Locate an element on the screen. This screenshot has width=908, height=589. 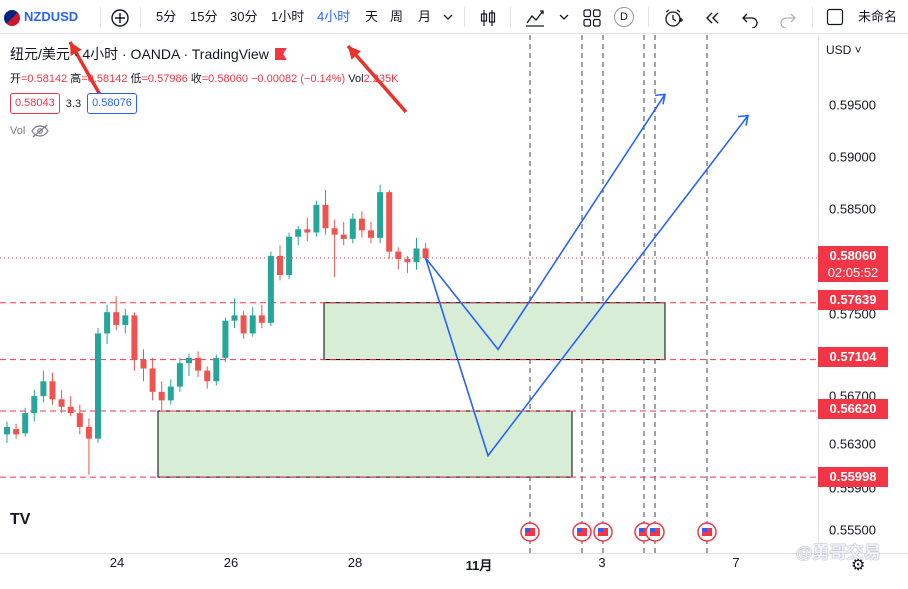
x-tick: 7 is located at coordinates (736, 562).